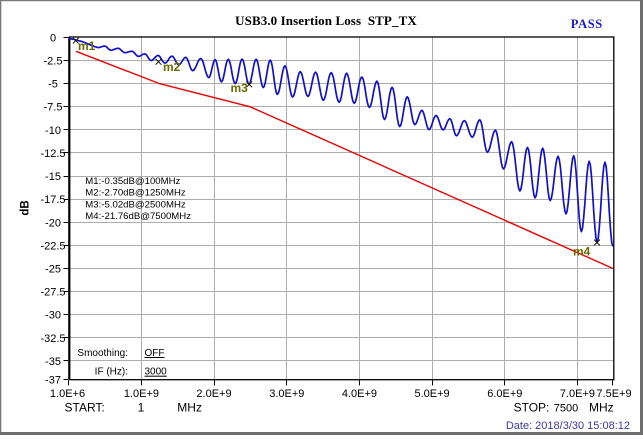 Image resolution: width=643 pixels, height=440 pixels. What do you see at coordinates (568, 426) in the screenshot?
I see `svg-text: Date: 2018/3/30 15:08:12` at bounding box center [568, 426].